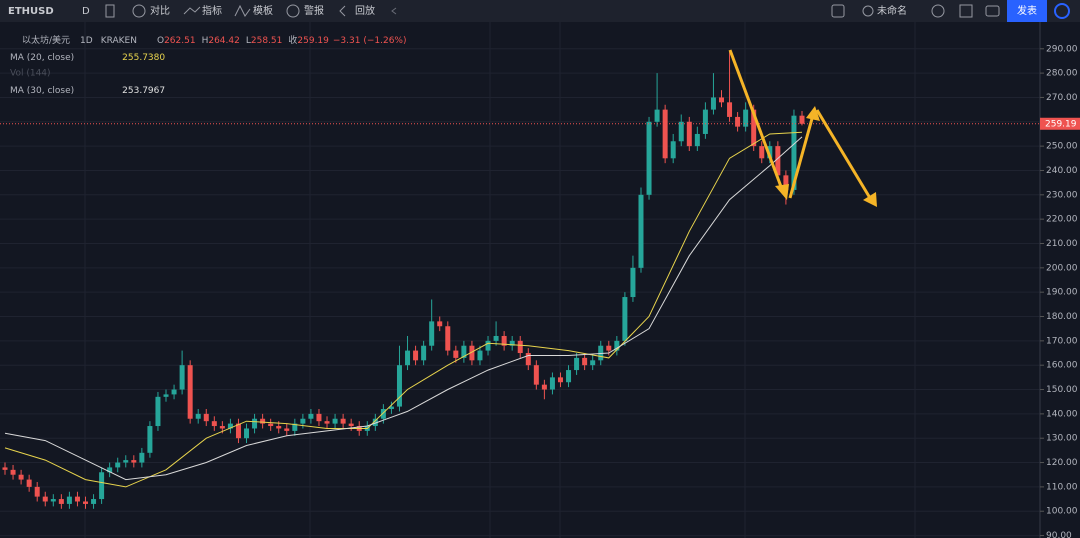  Describe the element at coordinates (293, 11) in the screenshot. I see `alert-icon` at that location.